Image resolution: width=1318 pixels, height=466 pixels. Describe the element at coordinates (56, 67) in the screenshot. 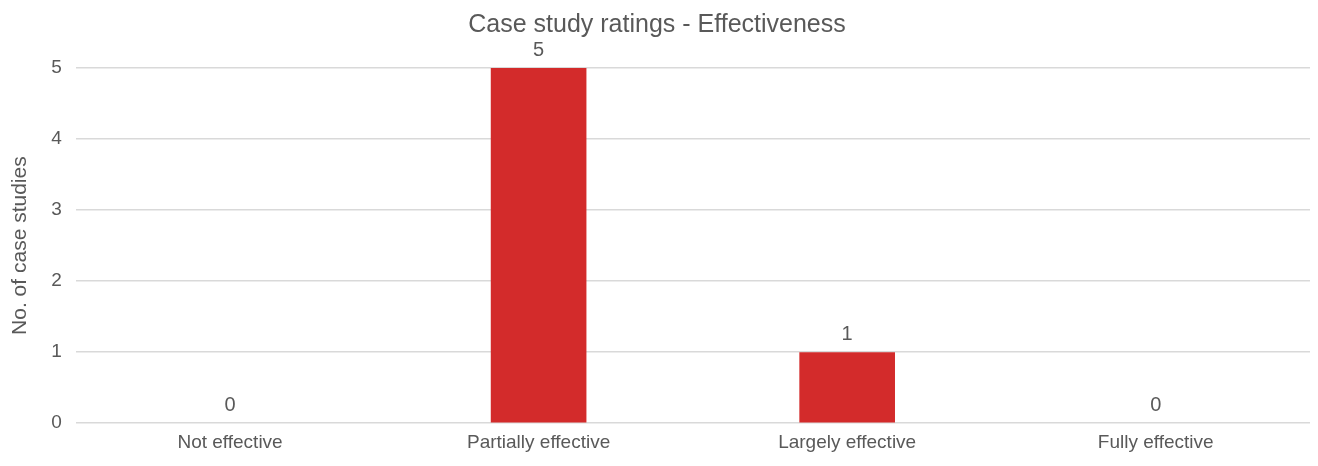

I see `y-tick-label: 5` at that location.